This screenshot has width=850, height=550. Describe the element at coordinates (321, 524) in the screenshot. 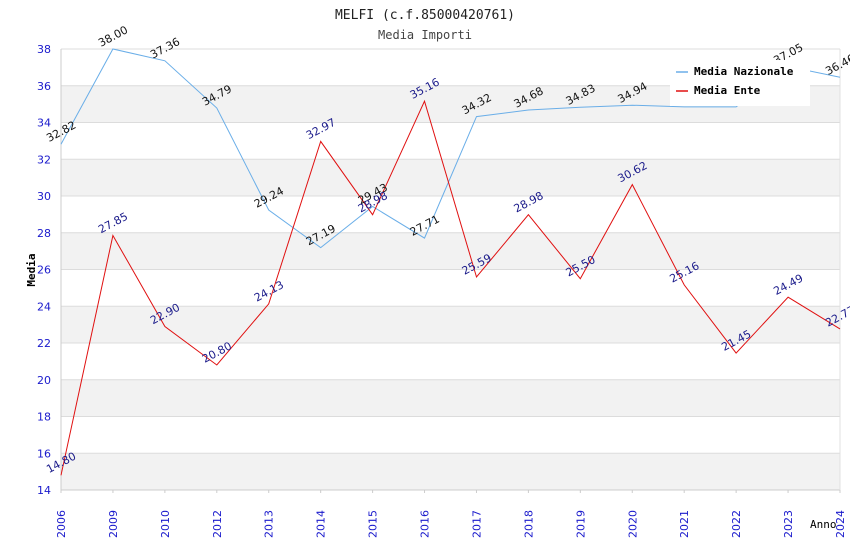

I see `x-tick-label: 2014` at that location.